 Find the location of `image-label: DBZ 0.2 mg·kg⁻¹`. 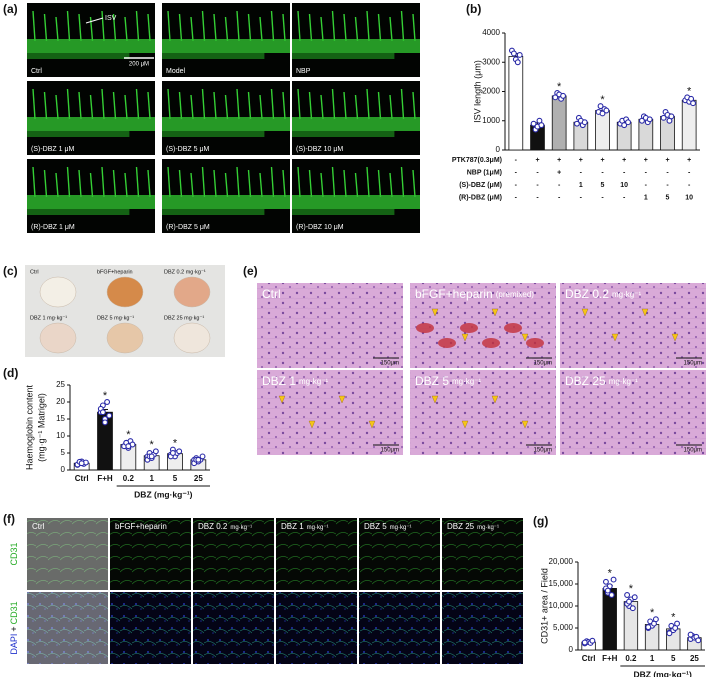

image-label: DBZ 0.2 mg·kg⁻¹ is located at coordinates (185, 272).